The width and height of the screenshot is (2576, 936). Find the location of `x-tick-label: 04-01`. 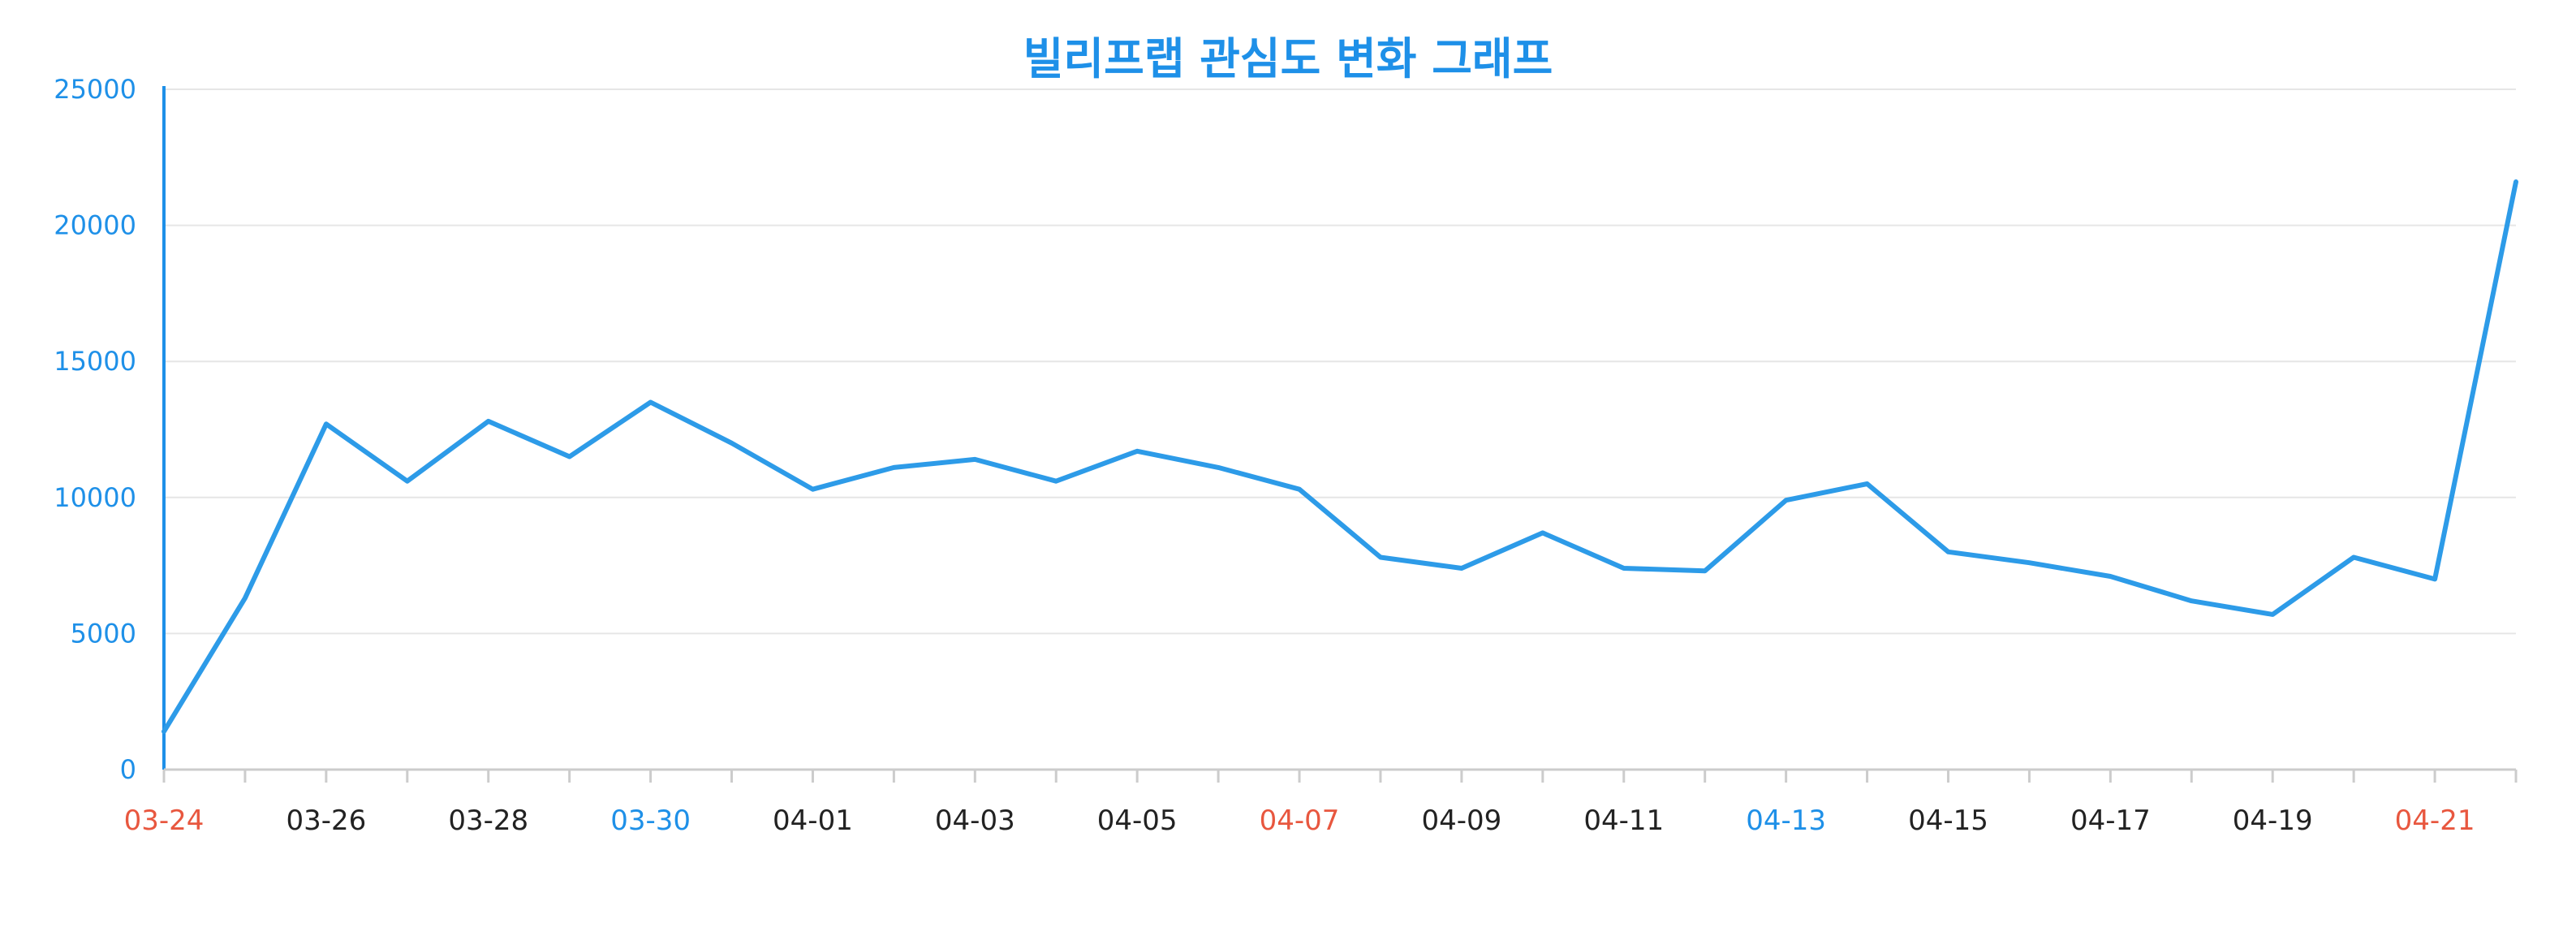

x-tick-label: 04-01 is located at coordinates (813, 820).